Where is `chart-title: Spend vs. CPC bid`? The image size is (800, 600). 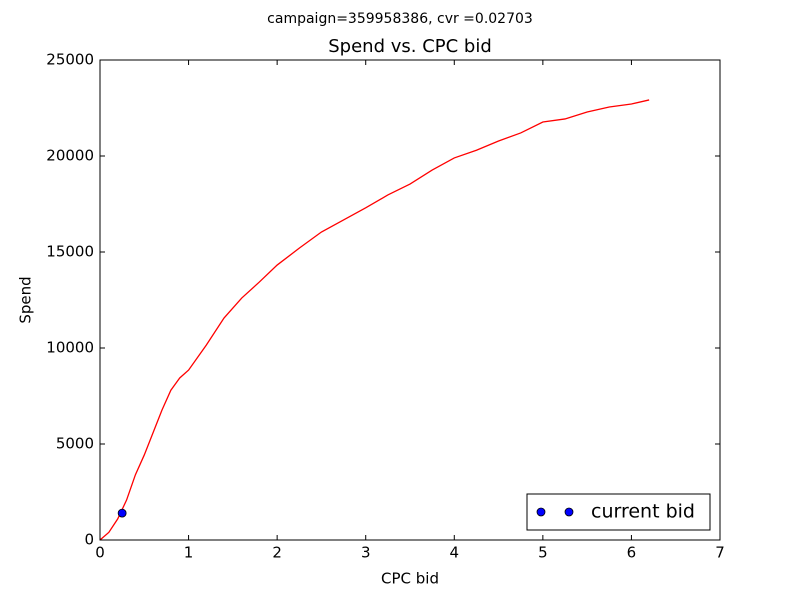 chart-title: Spend vs. CPC bid is located at coordinates (410, 46).